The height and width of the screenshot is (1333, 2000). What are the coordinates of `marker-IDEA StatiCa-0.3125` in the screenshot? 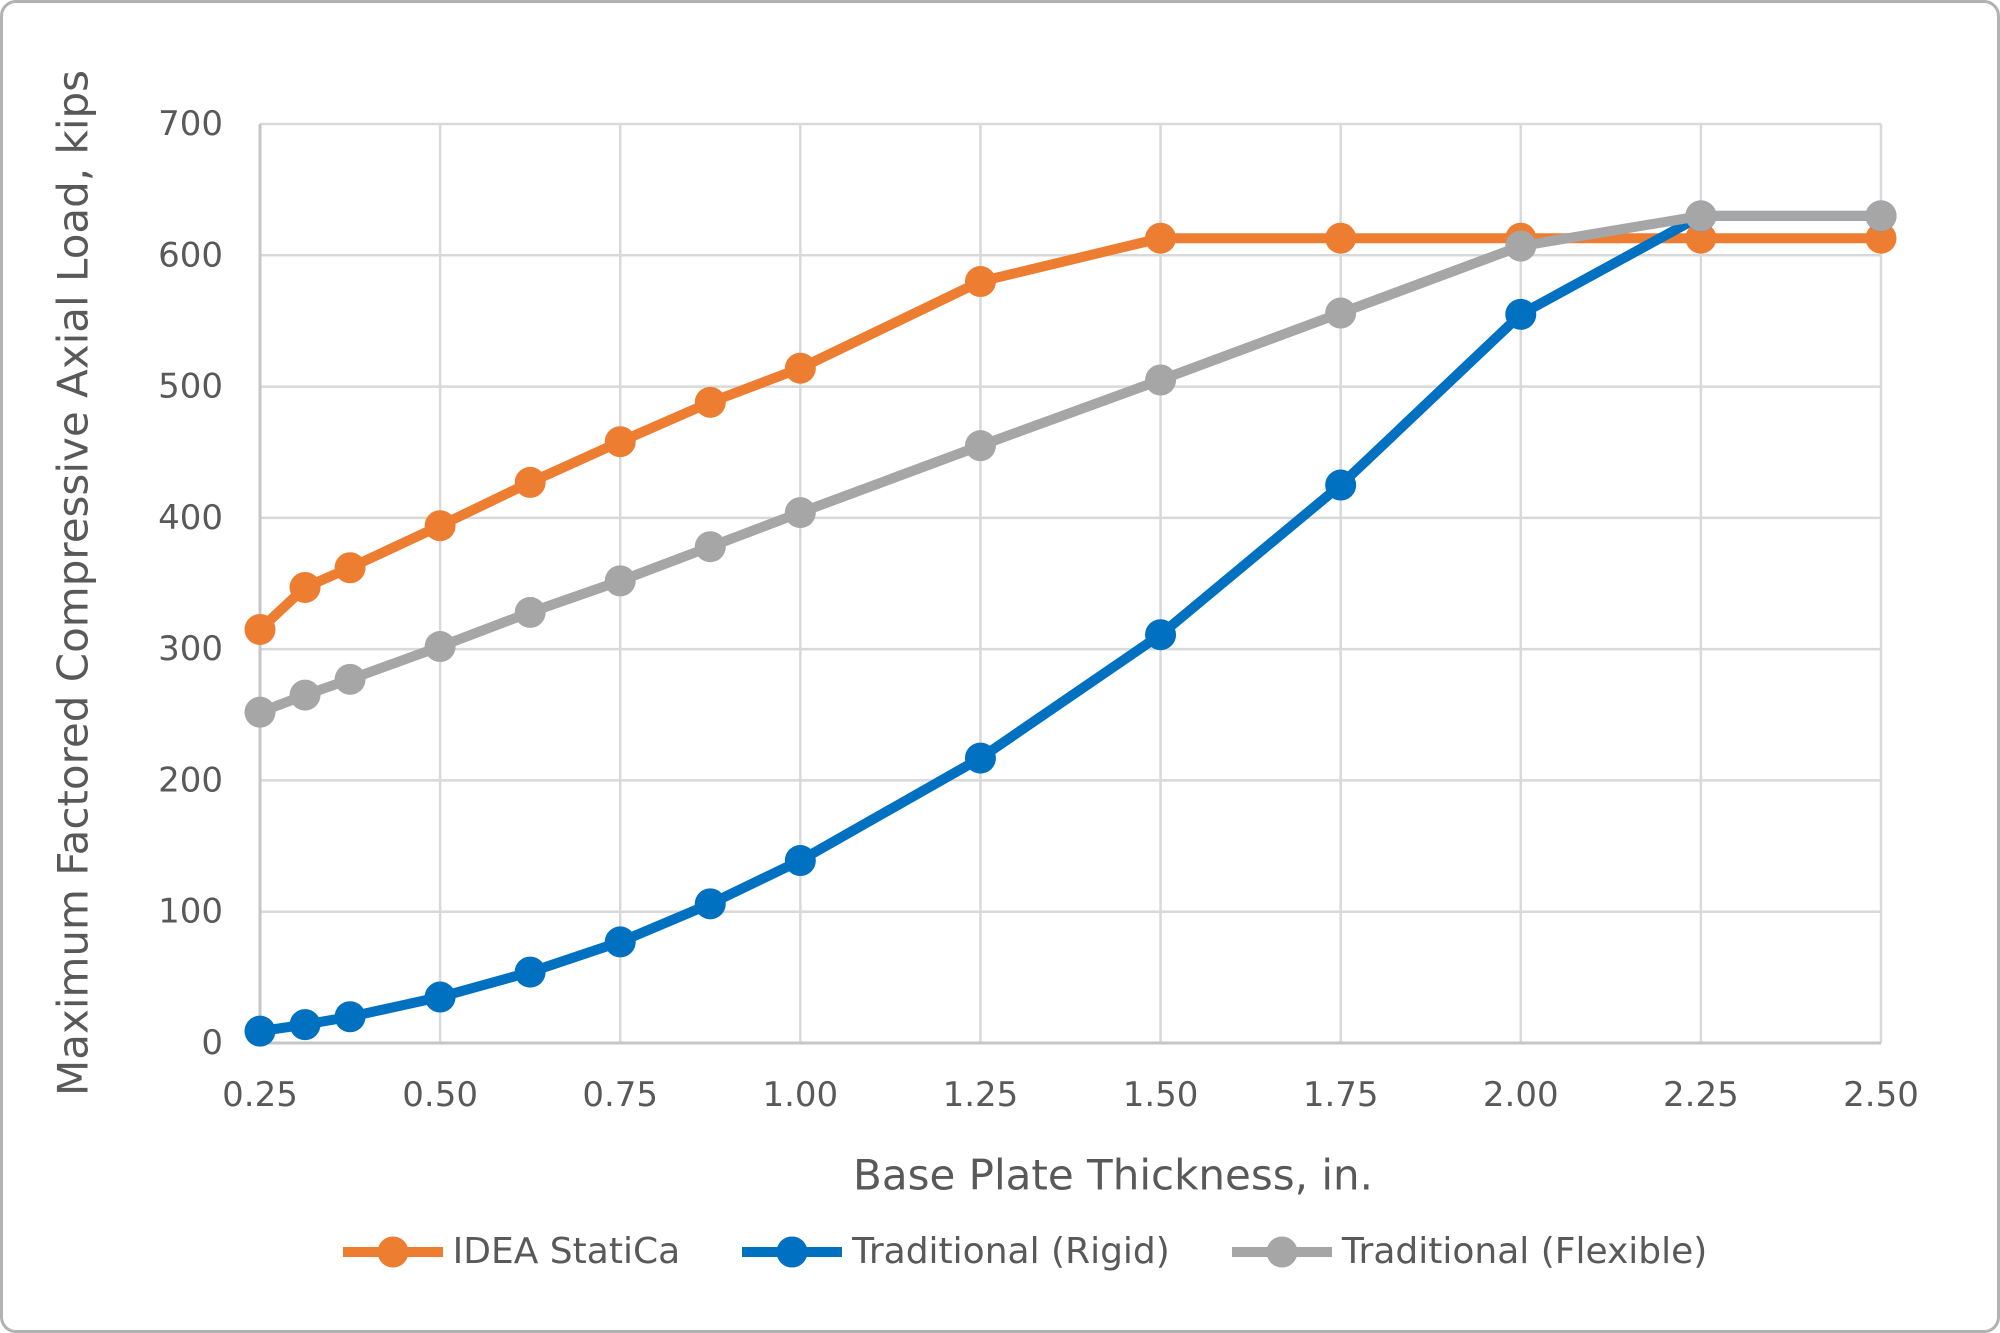 It's located at (305, 587).